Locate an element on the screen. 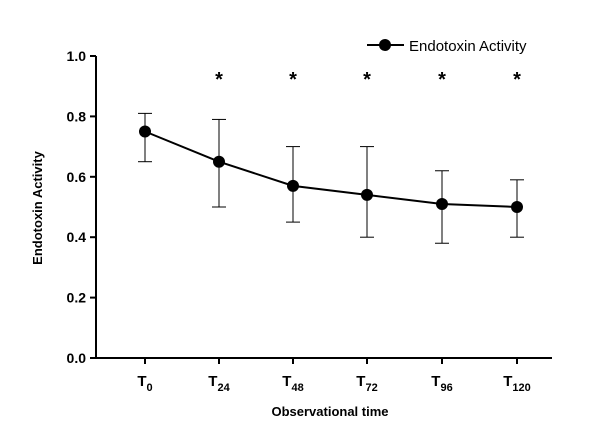  y-tick-label: 0.0 is located at coordinates (77, 358).